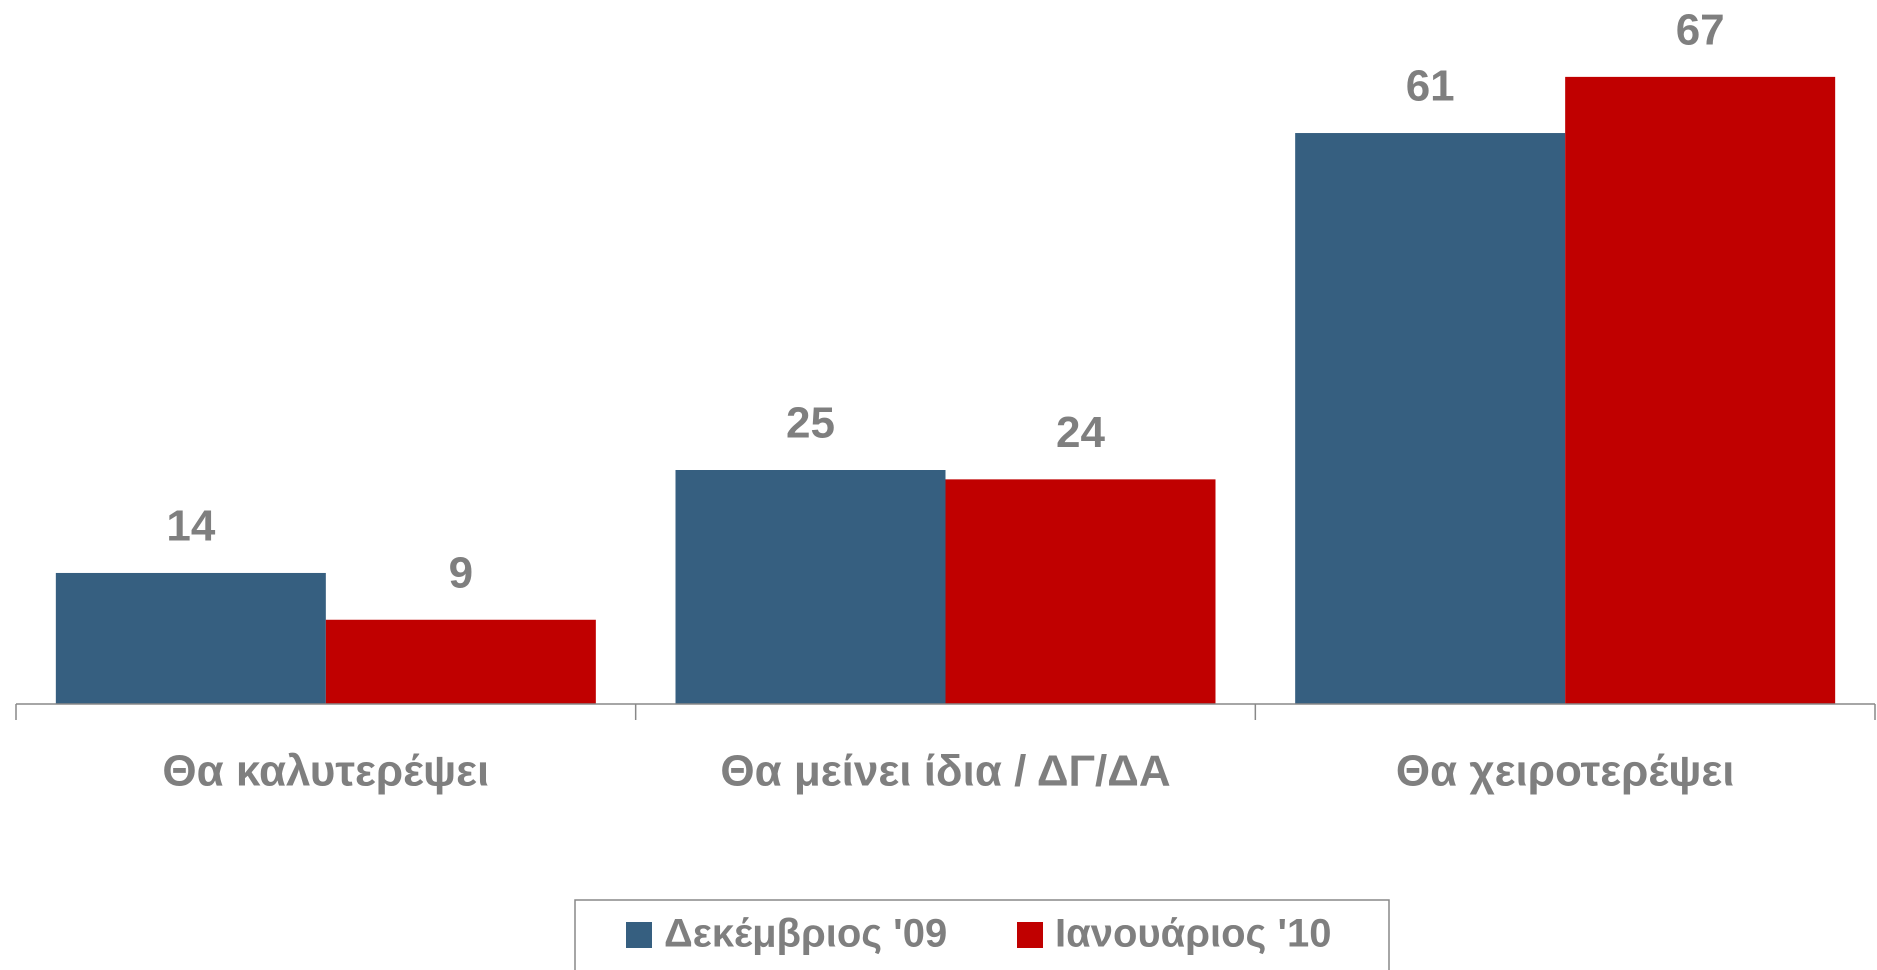 The image size is (1877, 970). What do you see at coordinates (805, 934) in the screenshot?
I see `legend-label: Δεκέμβριος '09` at bounding box center [805, 934].